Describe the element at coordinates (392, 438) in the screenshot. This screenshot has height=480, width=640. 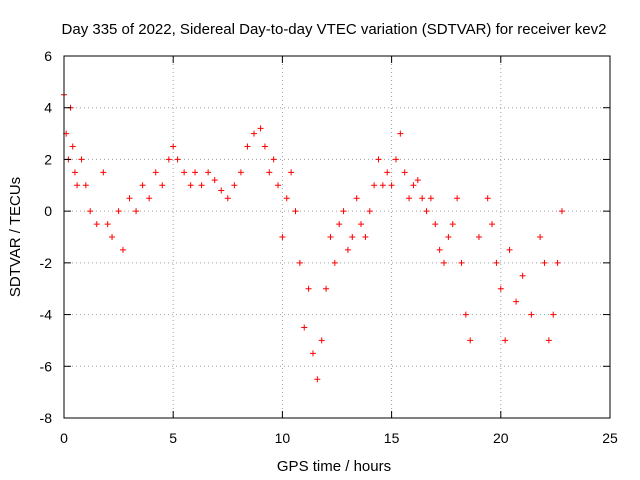
I see `x-tick-label: 15` at that location.